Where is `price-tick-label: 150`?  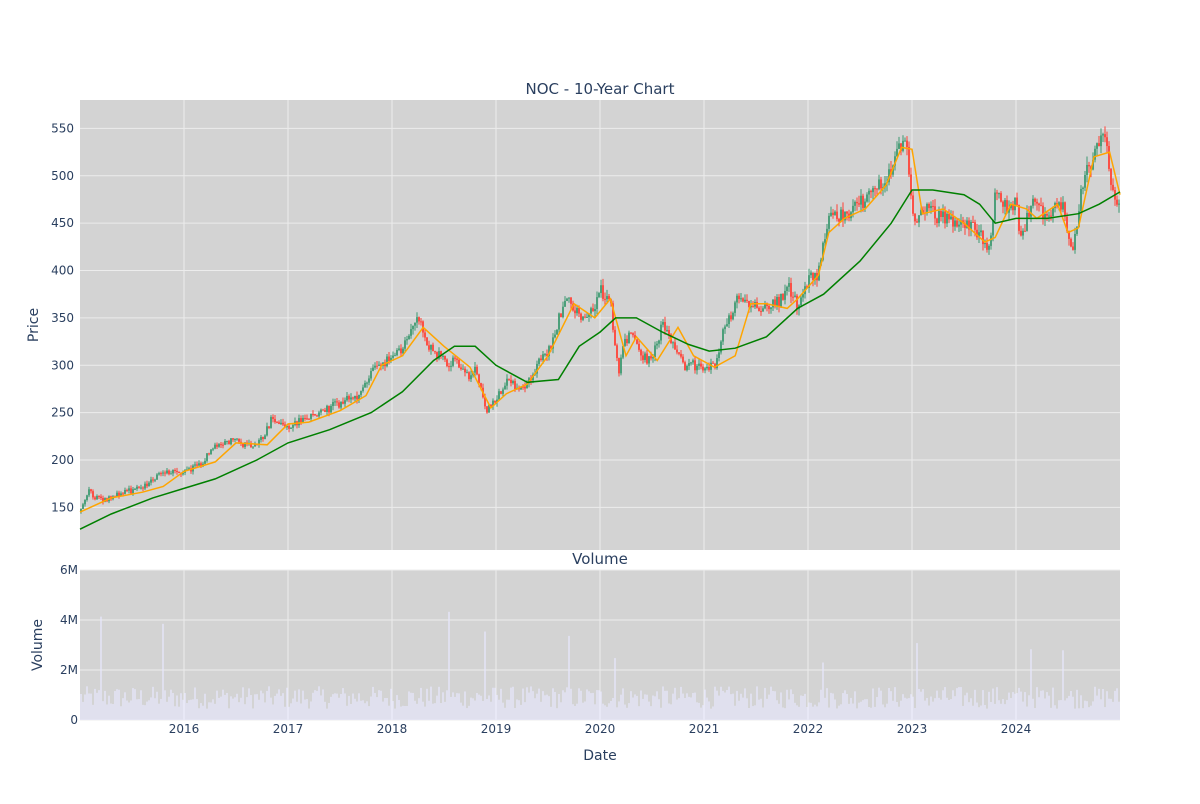 price-tick-label: 150 is located at coordinates (62, 507).